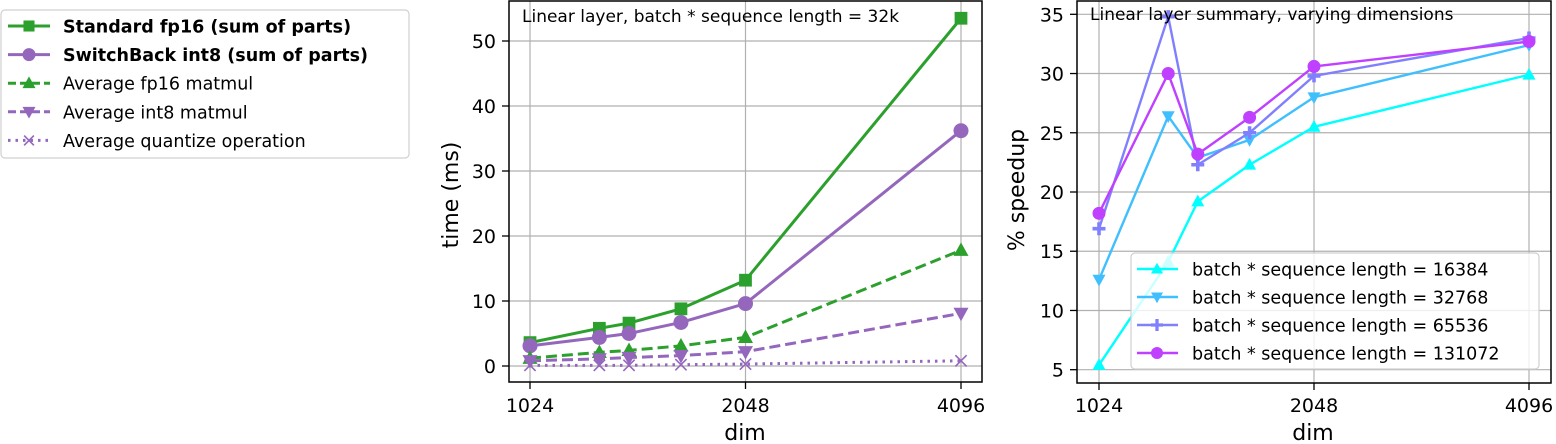  What do you see at coordinates (29, 112) in the screenshot?
I see `legend-triangle-down-icon` at bounding box center [29, 112].